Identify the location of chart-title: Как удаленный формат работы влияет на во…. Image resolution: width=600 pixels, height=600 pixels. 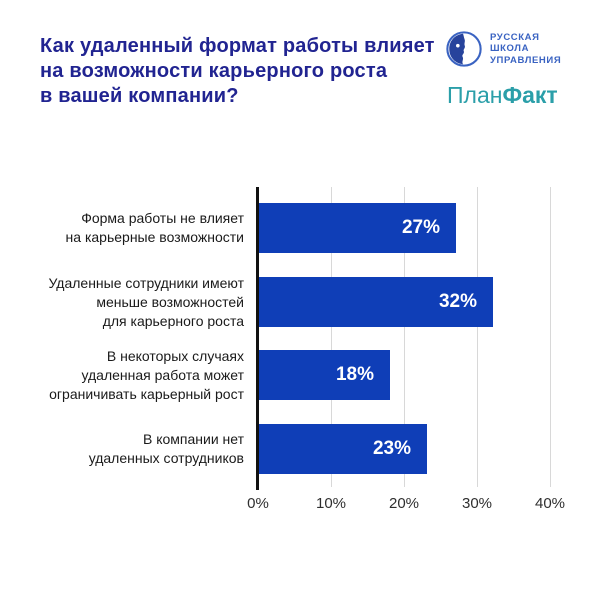
(237, 71).